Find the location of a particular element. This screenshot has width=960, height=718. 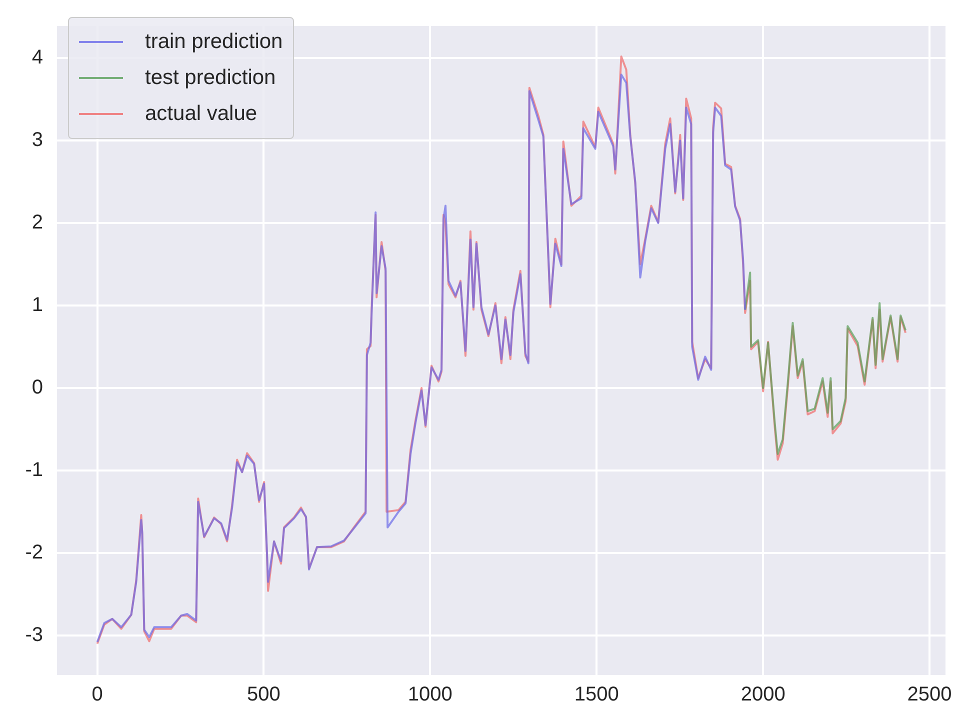

x-tick-label: 1500 is located at coordinates (596, 695).